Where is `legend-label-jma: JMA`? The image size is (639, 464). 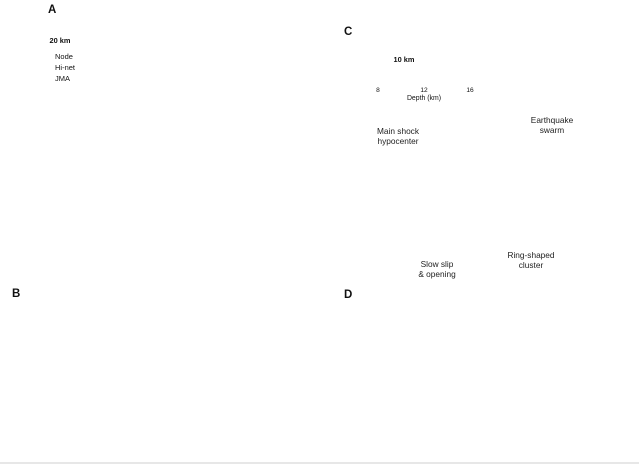
legend-label-jma: JMA is located at coordinates (62, 78).